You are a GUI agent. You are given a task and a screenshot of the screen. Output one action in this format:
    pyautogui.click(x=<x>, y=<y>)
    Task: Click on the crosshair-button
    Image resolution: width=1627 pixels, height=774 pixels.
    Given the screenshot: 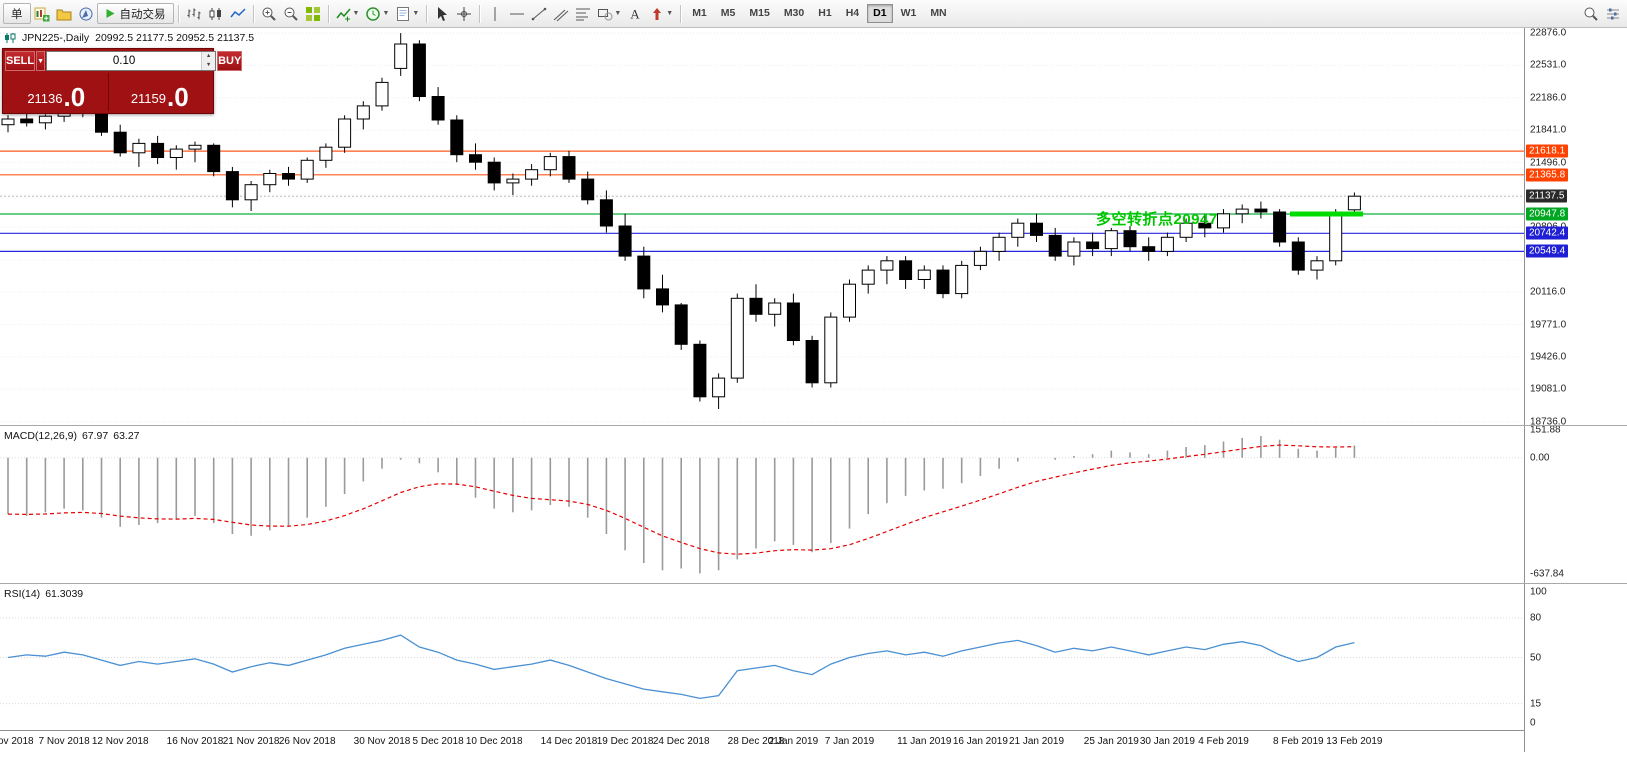 What is the action you would take?
    pyautogui.click(x=464, y=14)
    